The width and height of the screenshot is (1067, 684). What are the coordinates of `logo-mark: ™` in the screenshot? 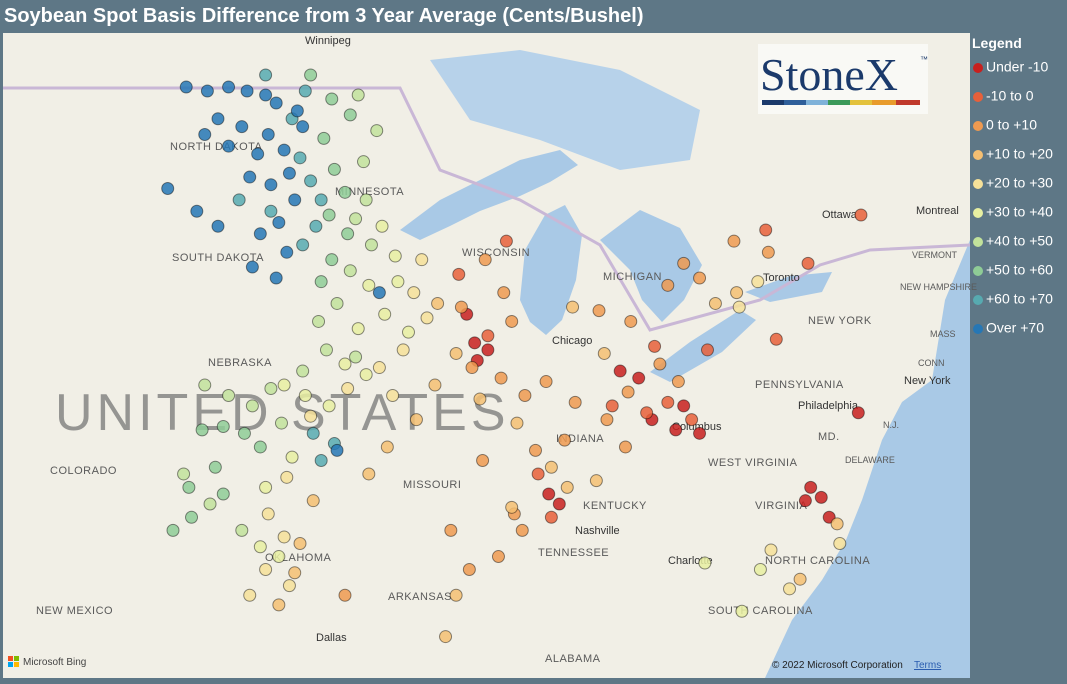 It's located at (924, 59).